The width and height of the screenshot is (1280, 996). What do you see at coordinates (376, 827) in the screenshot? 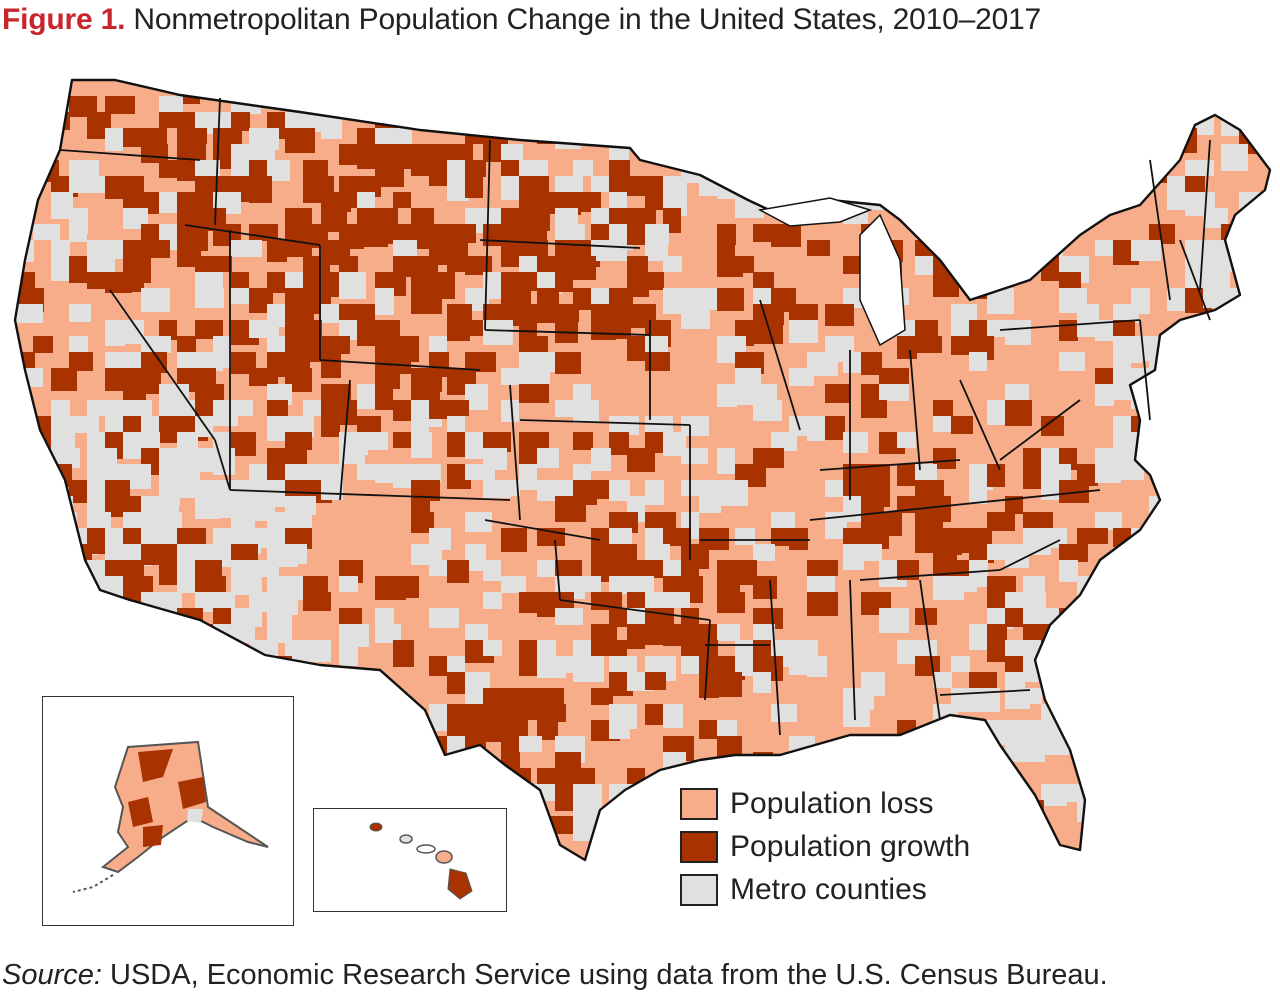
I see `hawaii-kauai` at bounding box center [376, 827].